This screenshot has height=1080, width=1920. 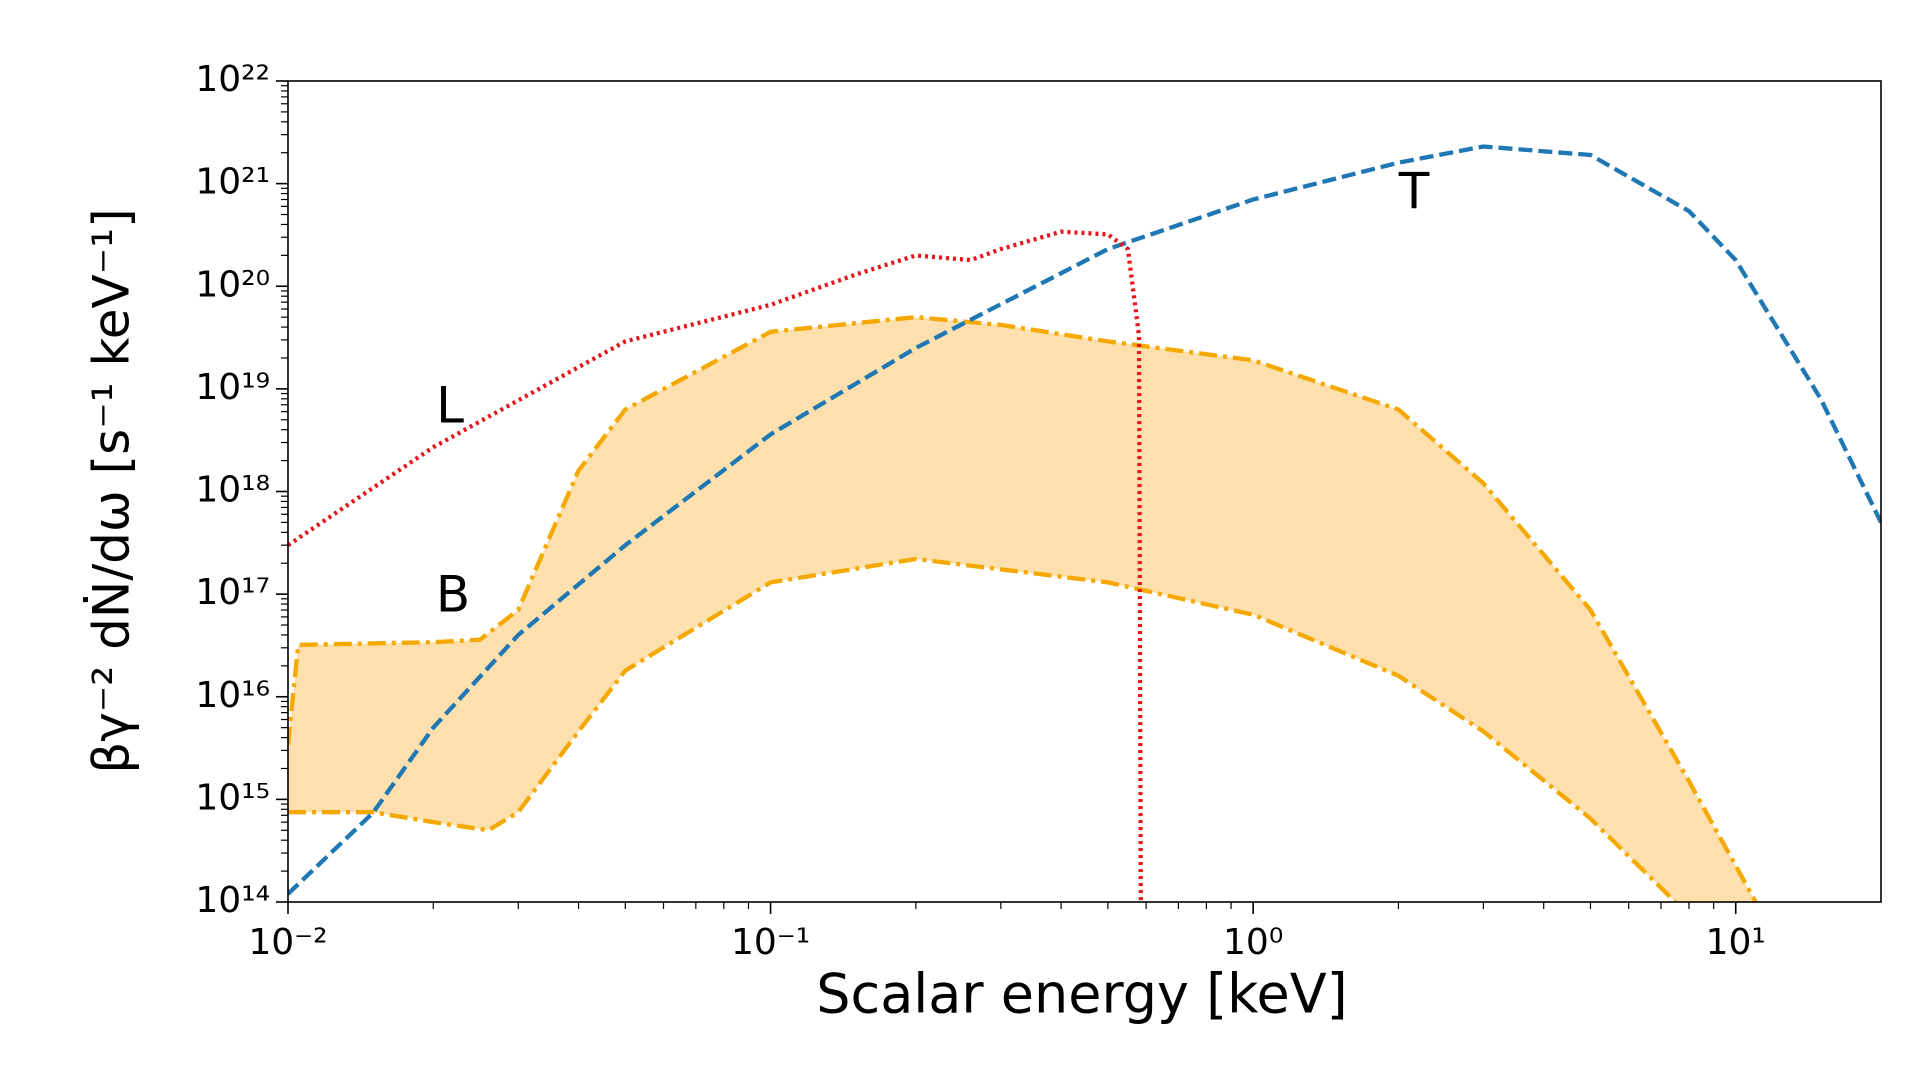 I want to click on x-axis-label: Scalar energy [keV], so click(x=1081, y=994).